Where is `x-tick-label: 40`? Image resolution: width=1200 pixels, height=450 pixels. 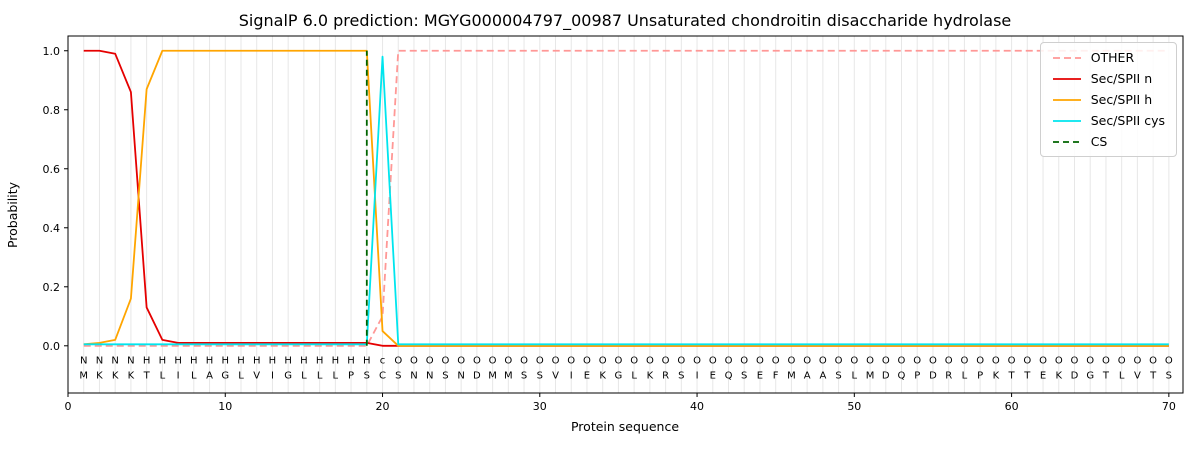 x-tick-label: 40 is located at coordinates (697, 406).